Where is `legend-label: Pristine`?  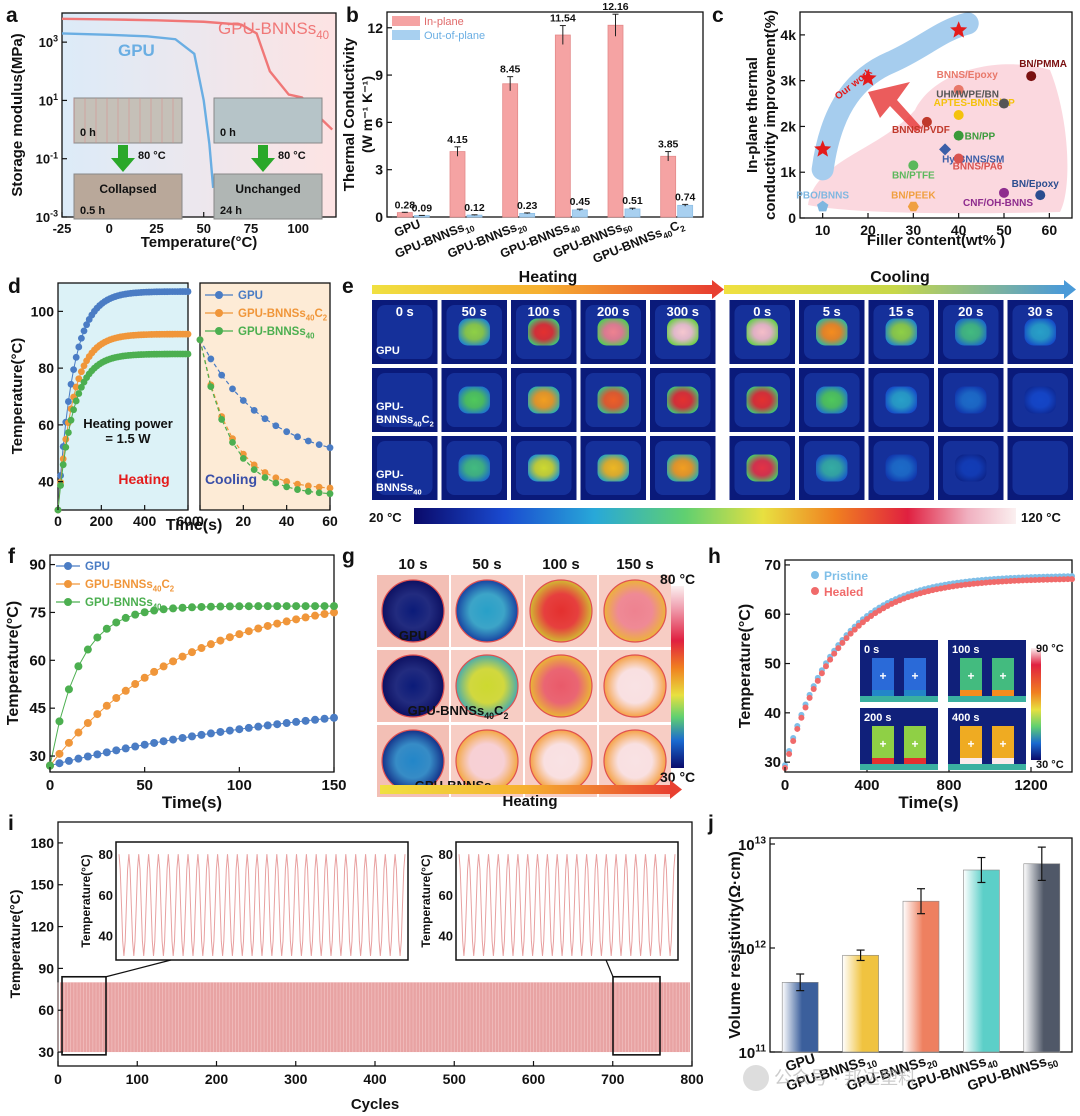 legend-label: Pristine is located at coordinates (846, 576).